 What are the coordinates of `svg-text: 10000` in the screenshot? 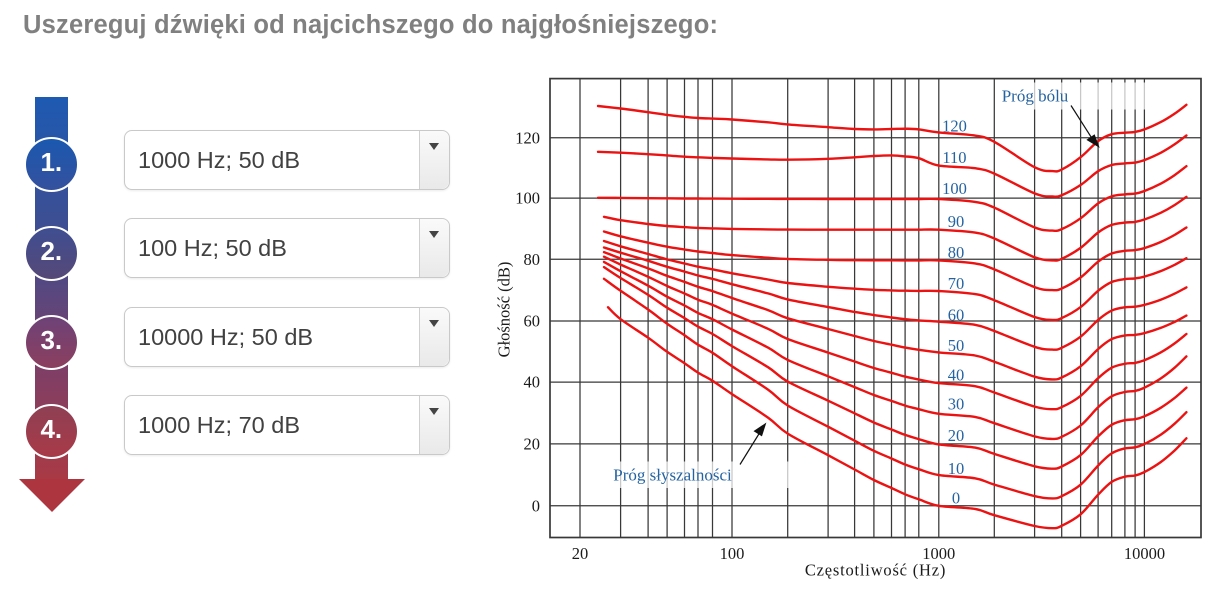 It's located at (1144, 553).